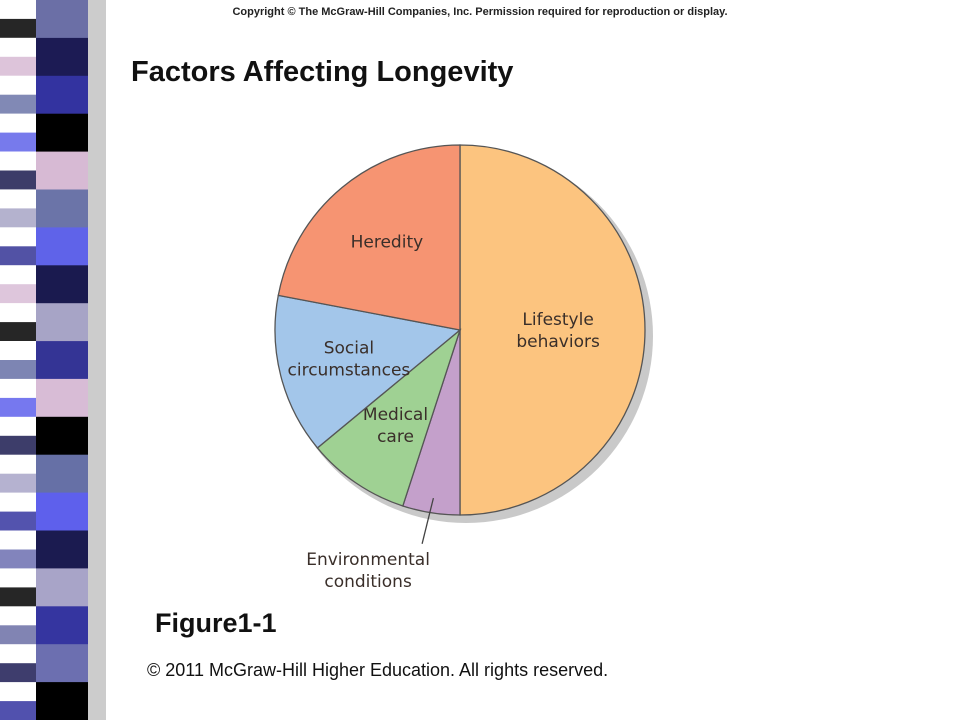 This screenshot has width=960, height=720. Describe the element at coordinates (349, 349) in the screenshot. I see `slice-label: Social` at that location.